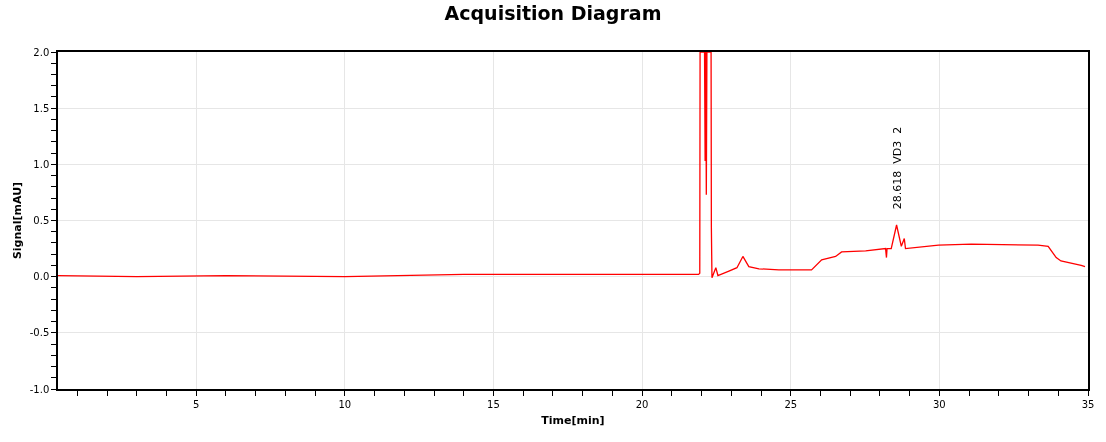 This screenshot has height=442, width=1106. I want to click on chart-title: Acquisition Diagram, so click(553, 12).